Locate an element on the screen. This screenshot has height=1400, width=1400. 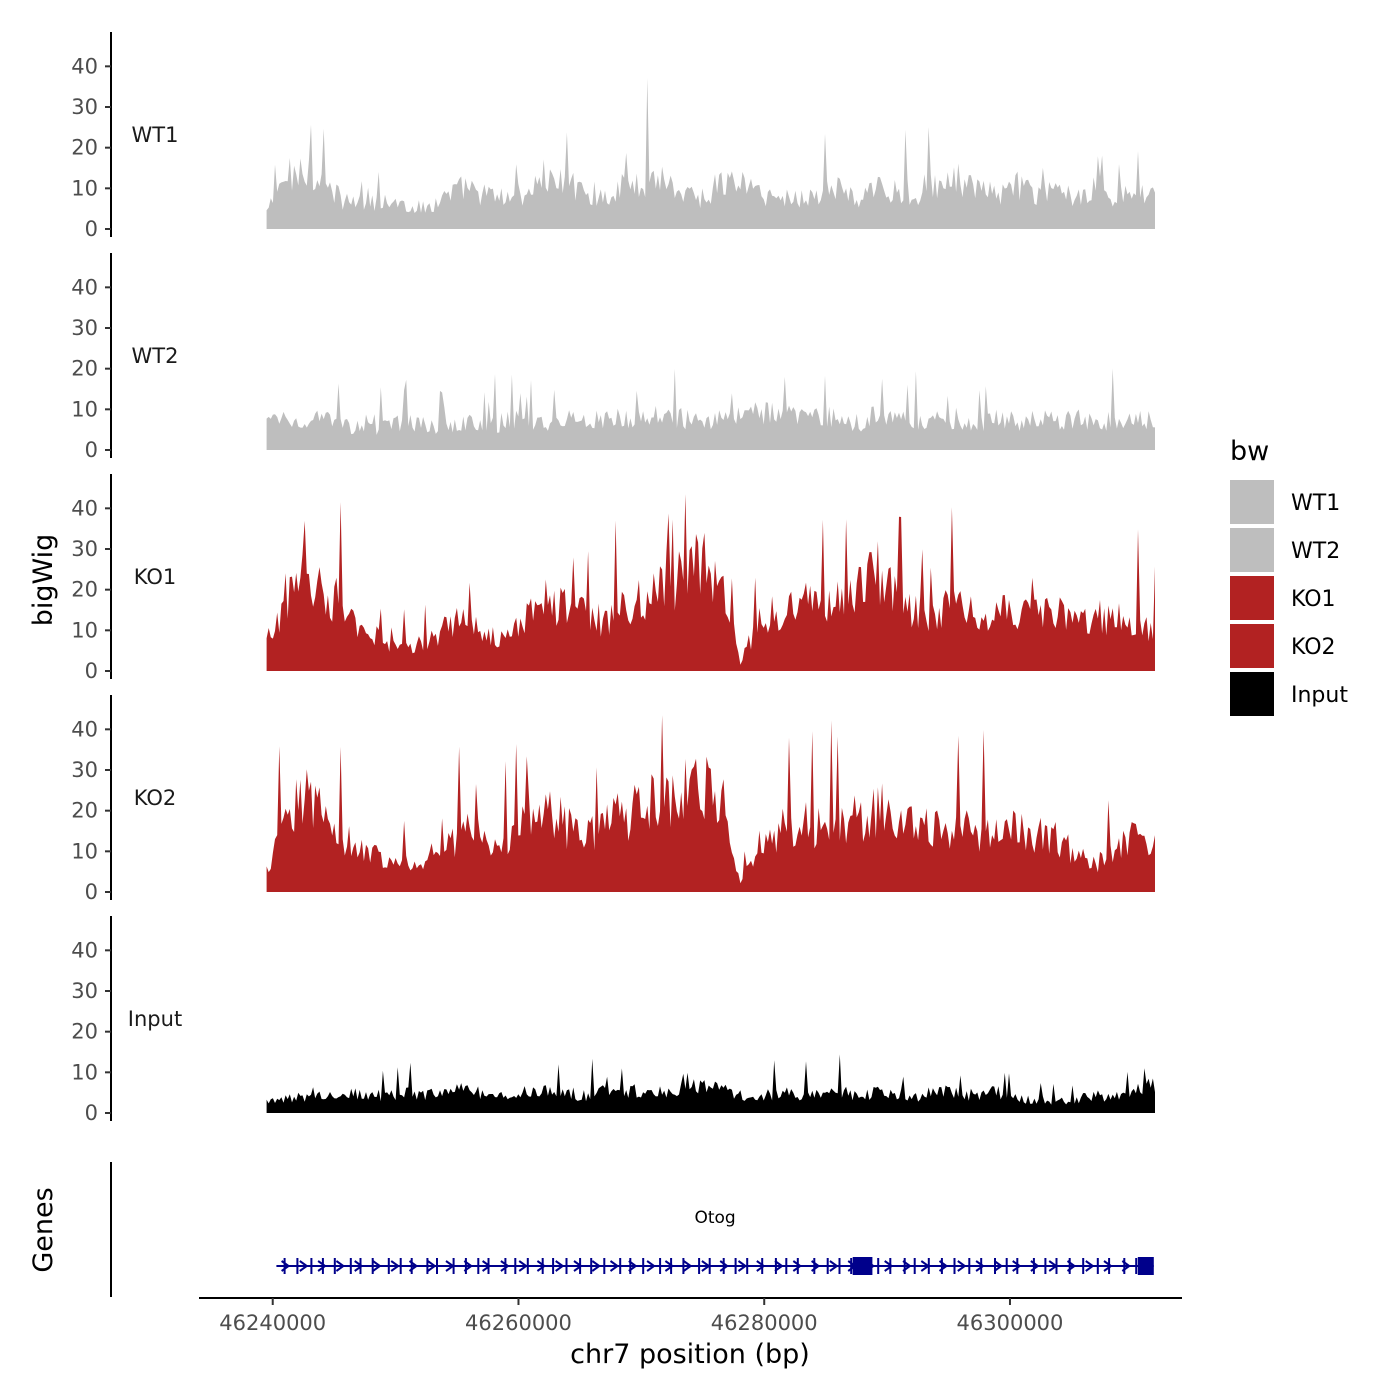
gene-label-otog: Otog is located at coordinates (714, 1218).